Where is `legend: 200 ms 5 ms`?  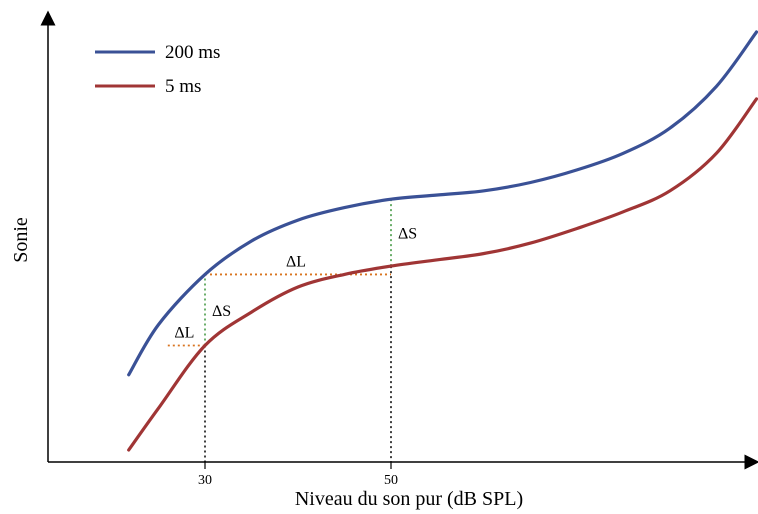
legend: 200 ms 5 ms is located at coordinates (157, 69).